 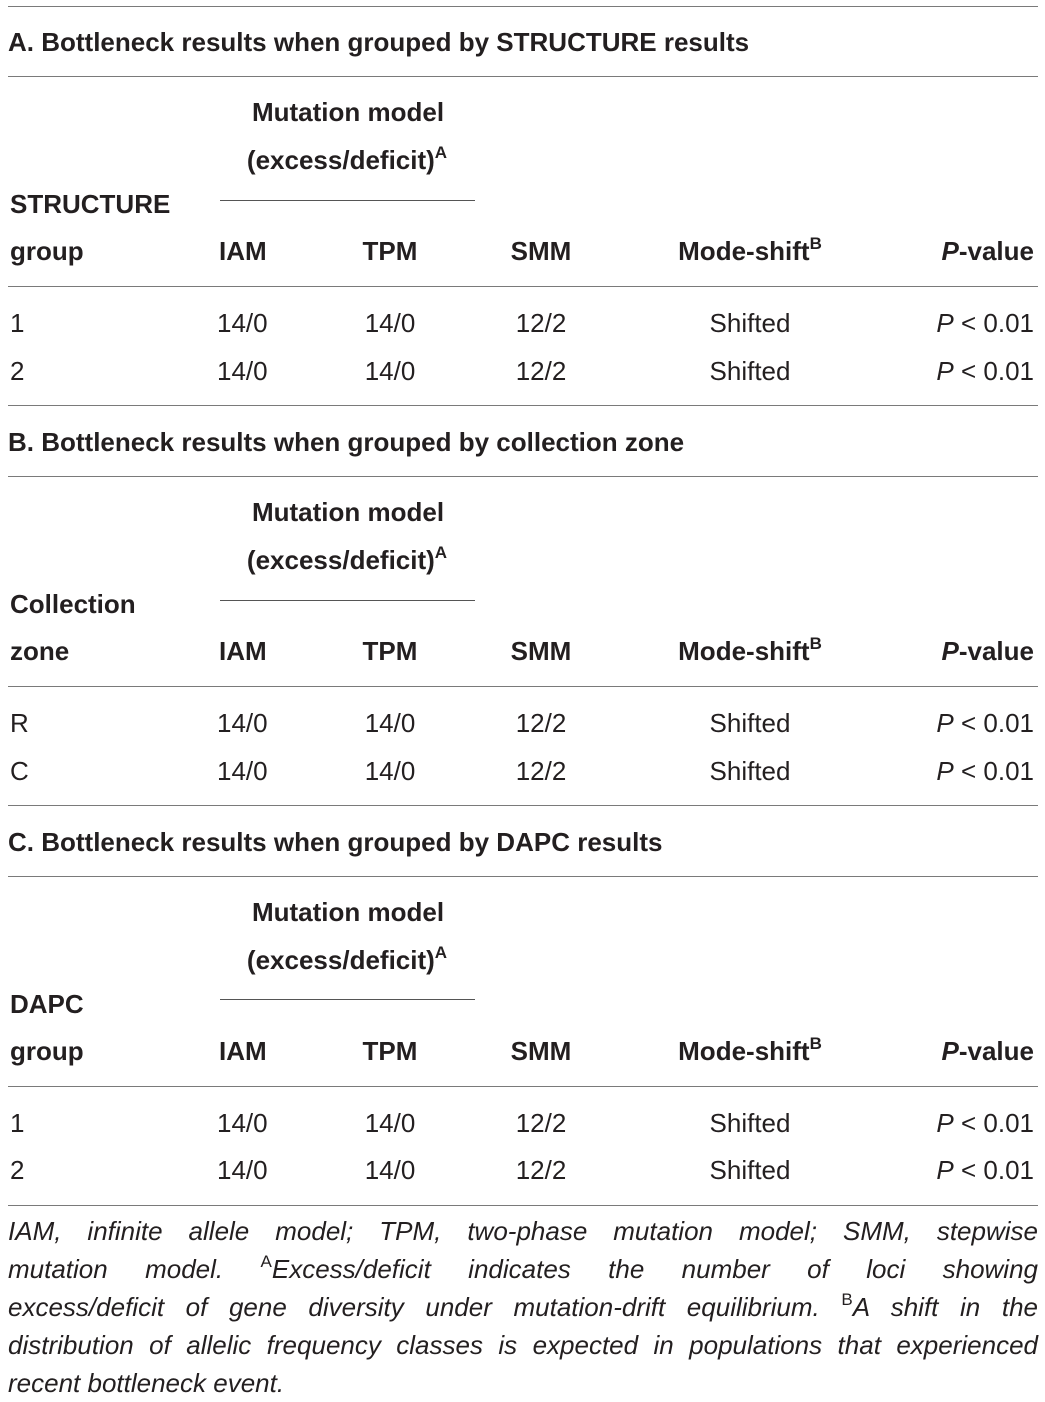 What do you see at coordinates (523, 6) in the screenshot?
I see `top-rule` at bounding box center [523, 6].